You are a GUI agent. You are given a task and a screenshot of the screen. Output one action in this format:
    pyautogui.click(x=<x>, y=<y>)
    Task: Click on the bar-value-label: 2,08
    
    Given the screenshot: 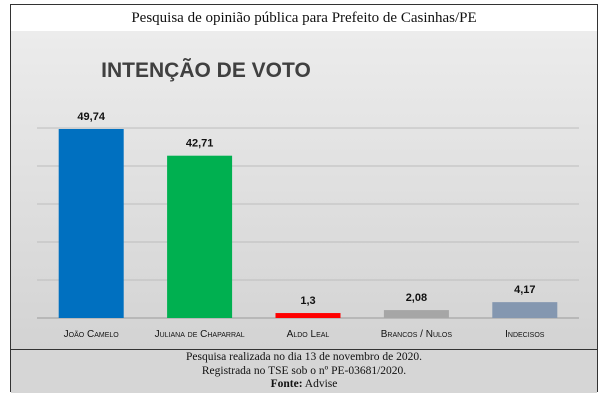 What is the action you would take?
    pyautogui.click(x=416, y=298)
    